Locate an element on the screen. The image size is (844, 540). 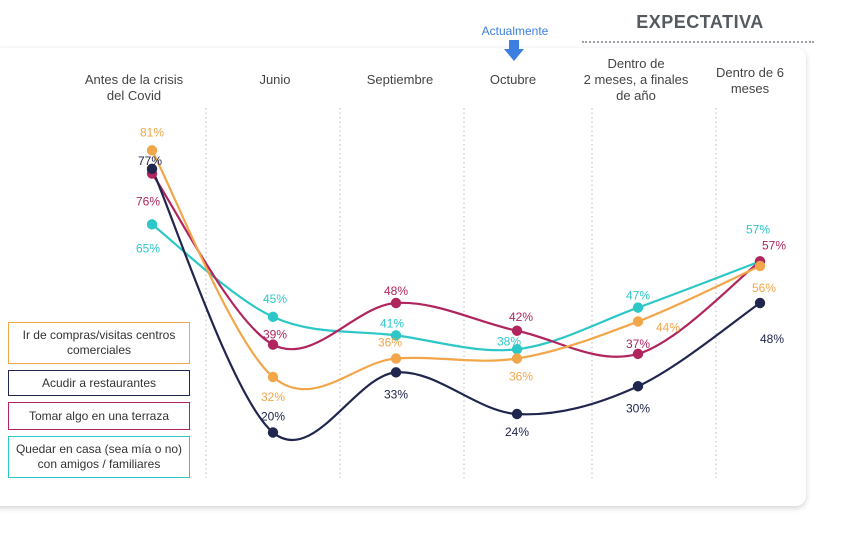
data-label: 20% is located at coordinates (273, 417).